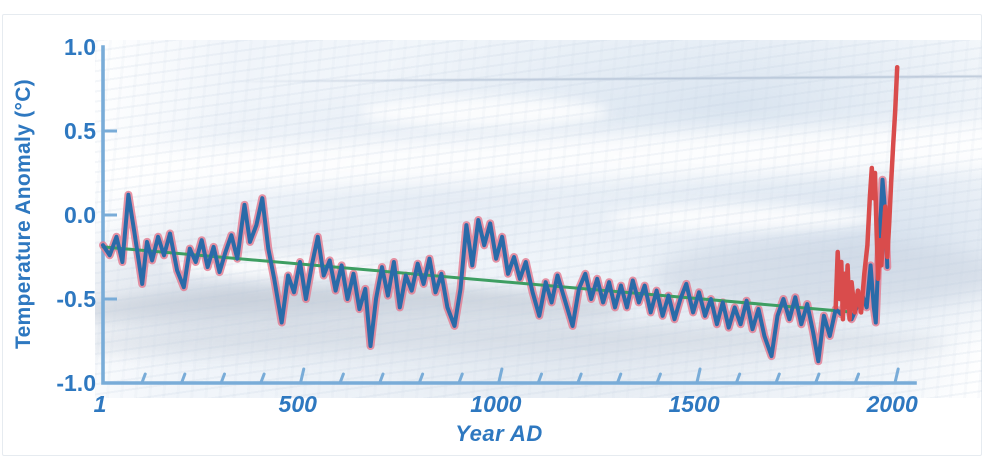 The height and width of the screenshot is (468, 991). What do you see at coordinates (76, 383) in the screenshot?
I see `y-tick-label: -1.0` at bounding box center [76, 383].